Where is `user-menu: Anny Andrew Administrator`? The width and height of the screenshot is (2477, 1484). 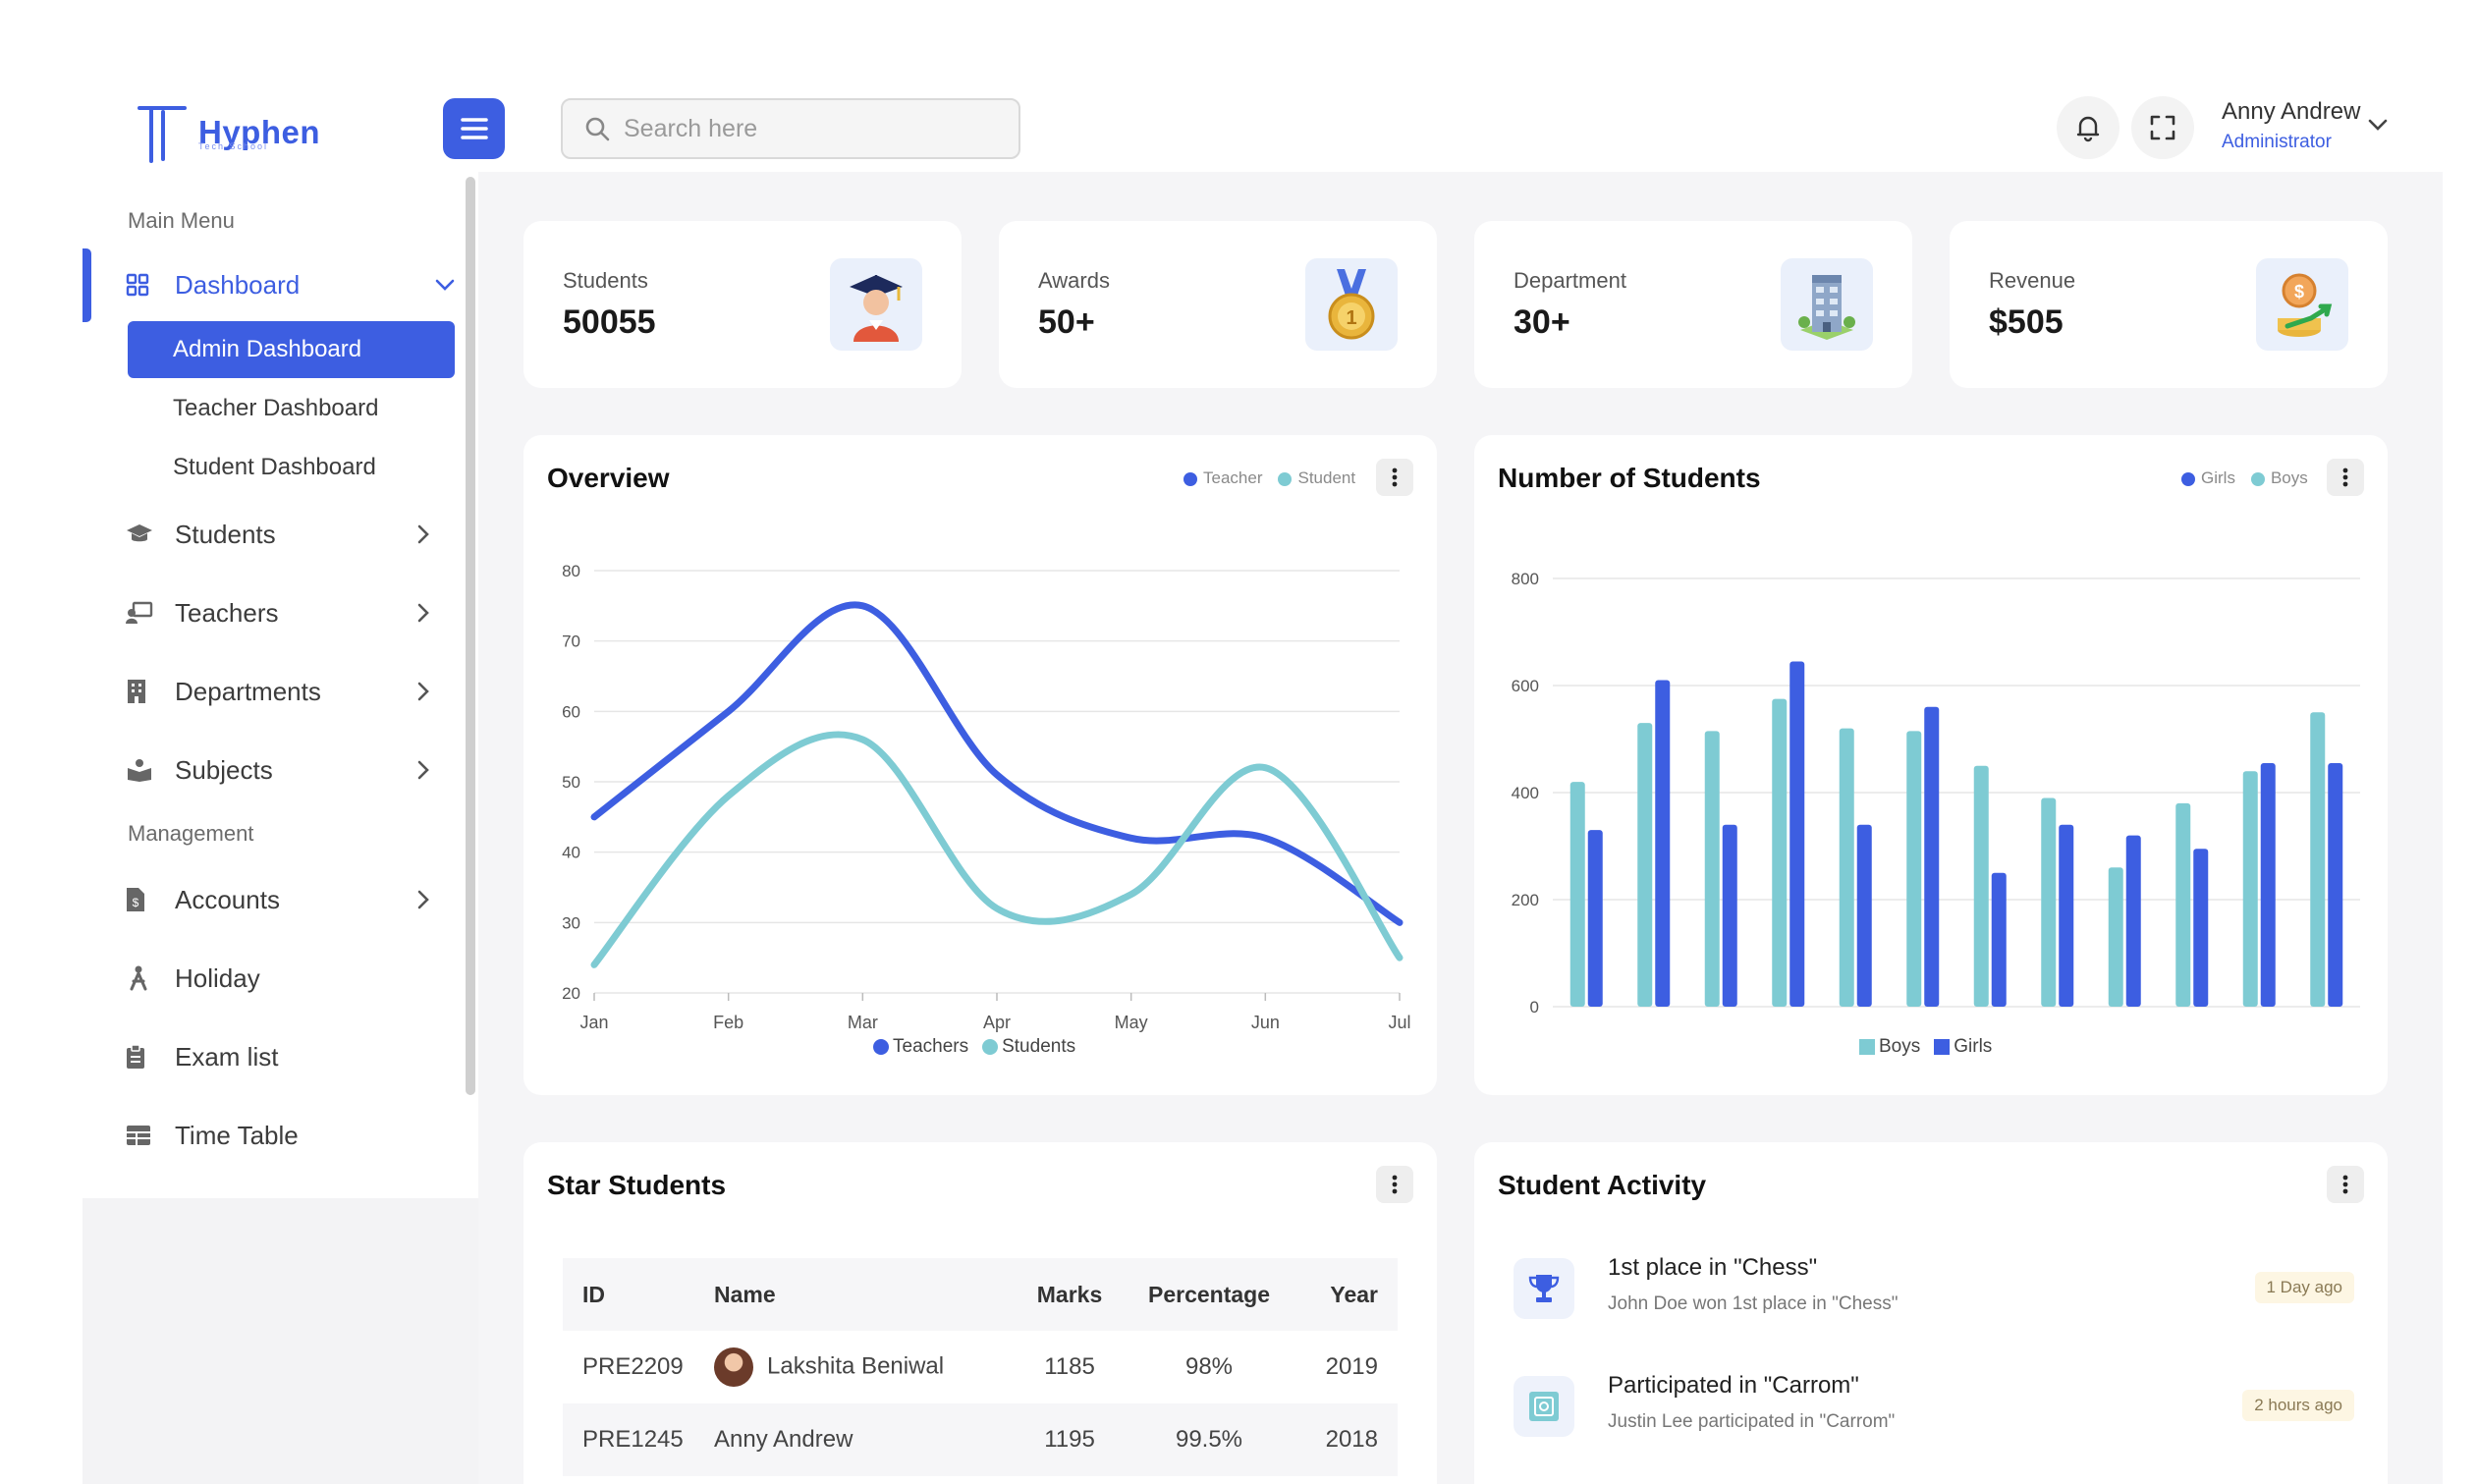 user-menu: Anny Andrew Administrator is located at coordinates (2310, 125).